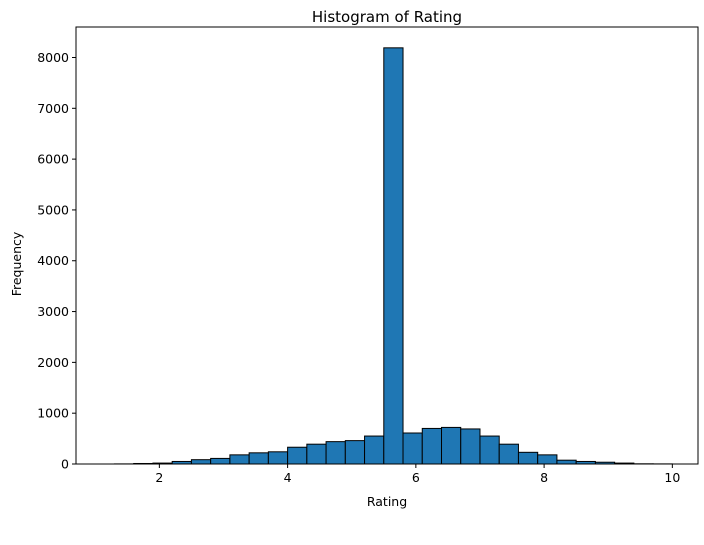 Image resolution: width=704 pixels, height=545 pixels. Describe the element at coordinates (53, 362) in the screenshot. I see `y-tick-label: 2000` at that location.